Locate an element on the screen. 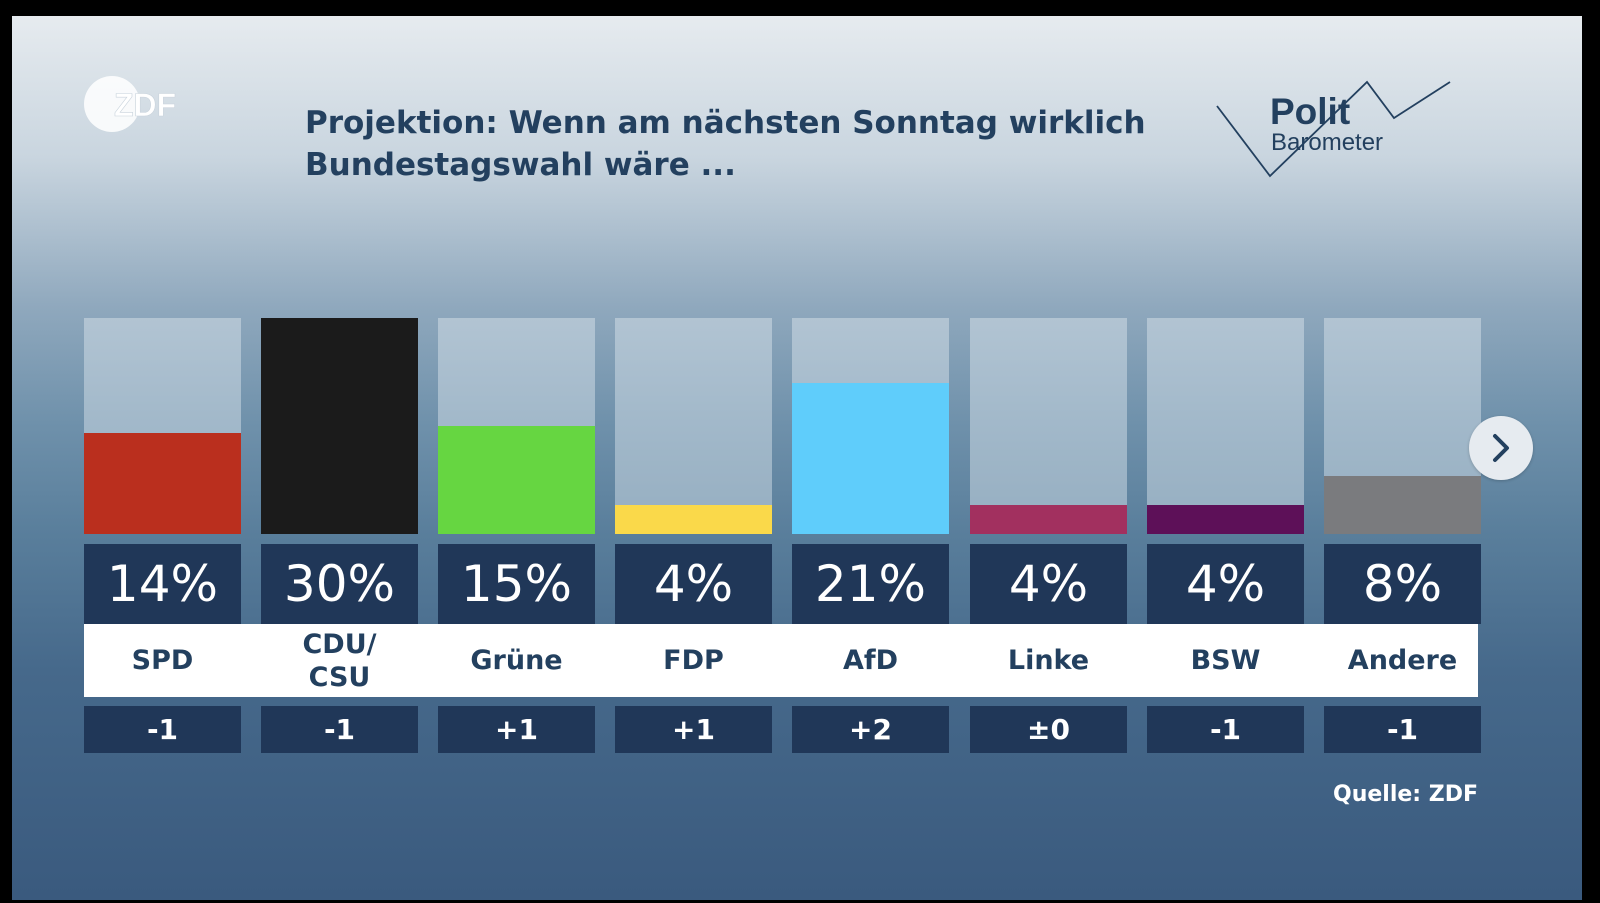 This screenshot has height=903, width=1600. value-label: 30% is located at coordinates (339, 584).